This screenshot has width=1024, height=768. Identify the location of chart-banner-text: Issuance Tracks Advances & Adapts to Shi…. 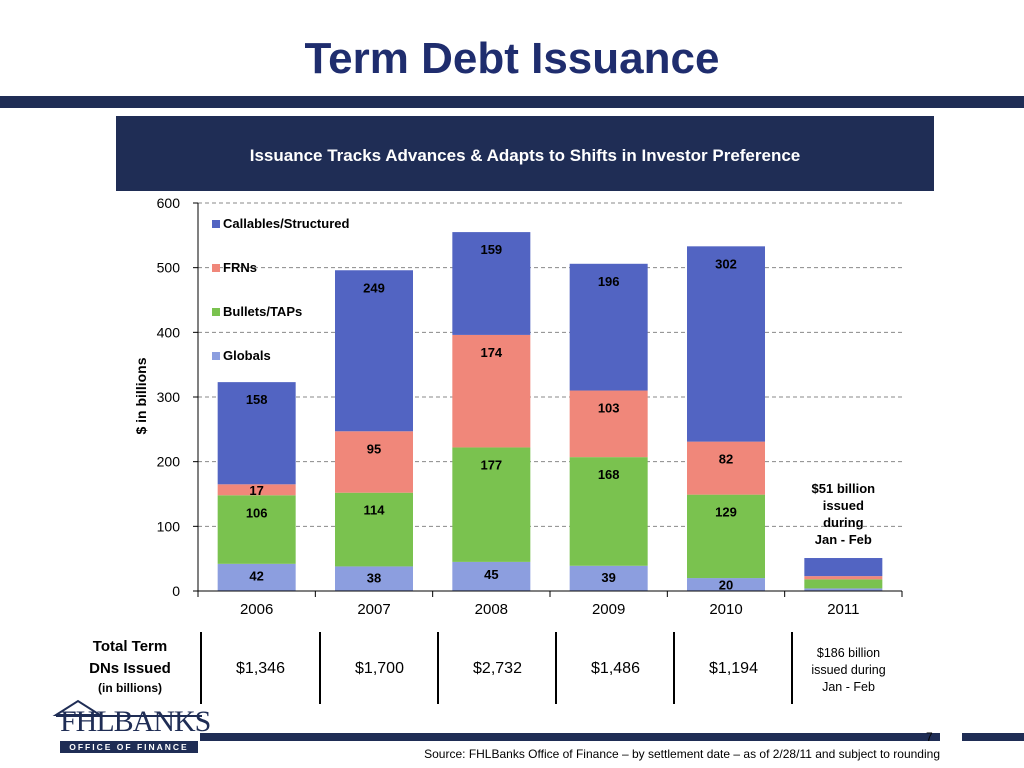
(525, 155).